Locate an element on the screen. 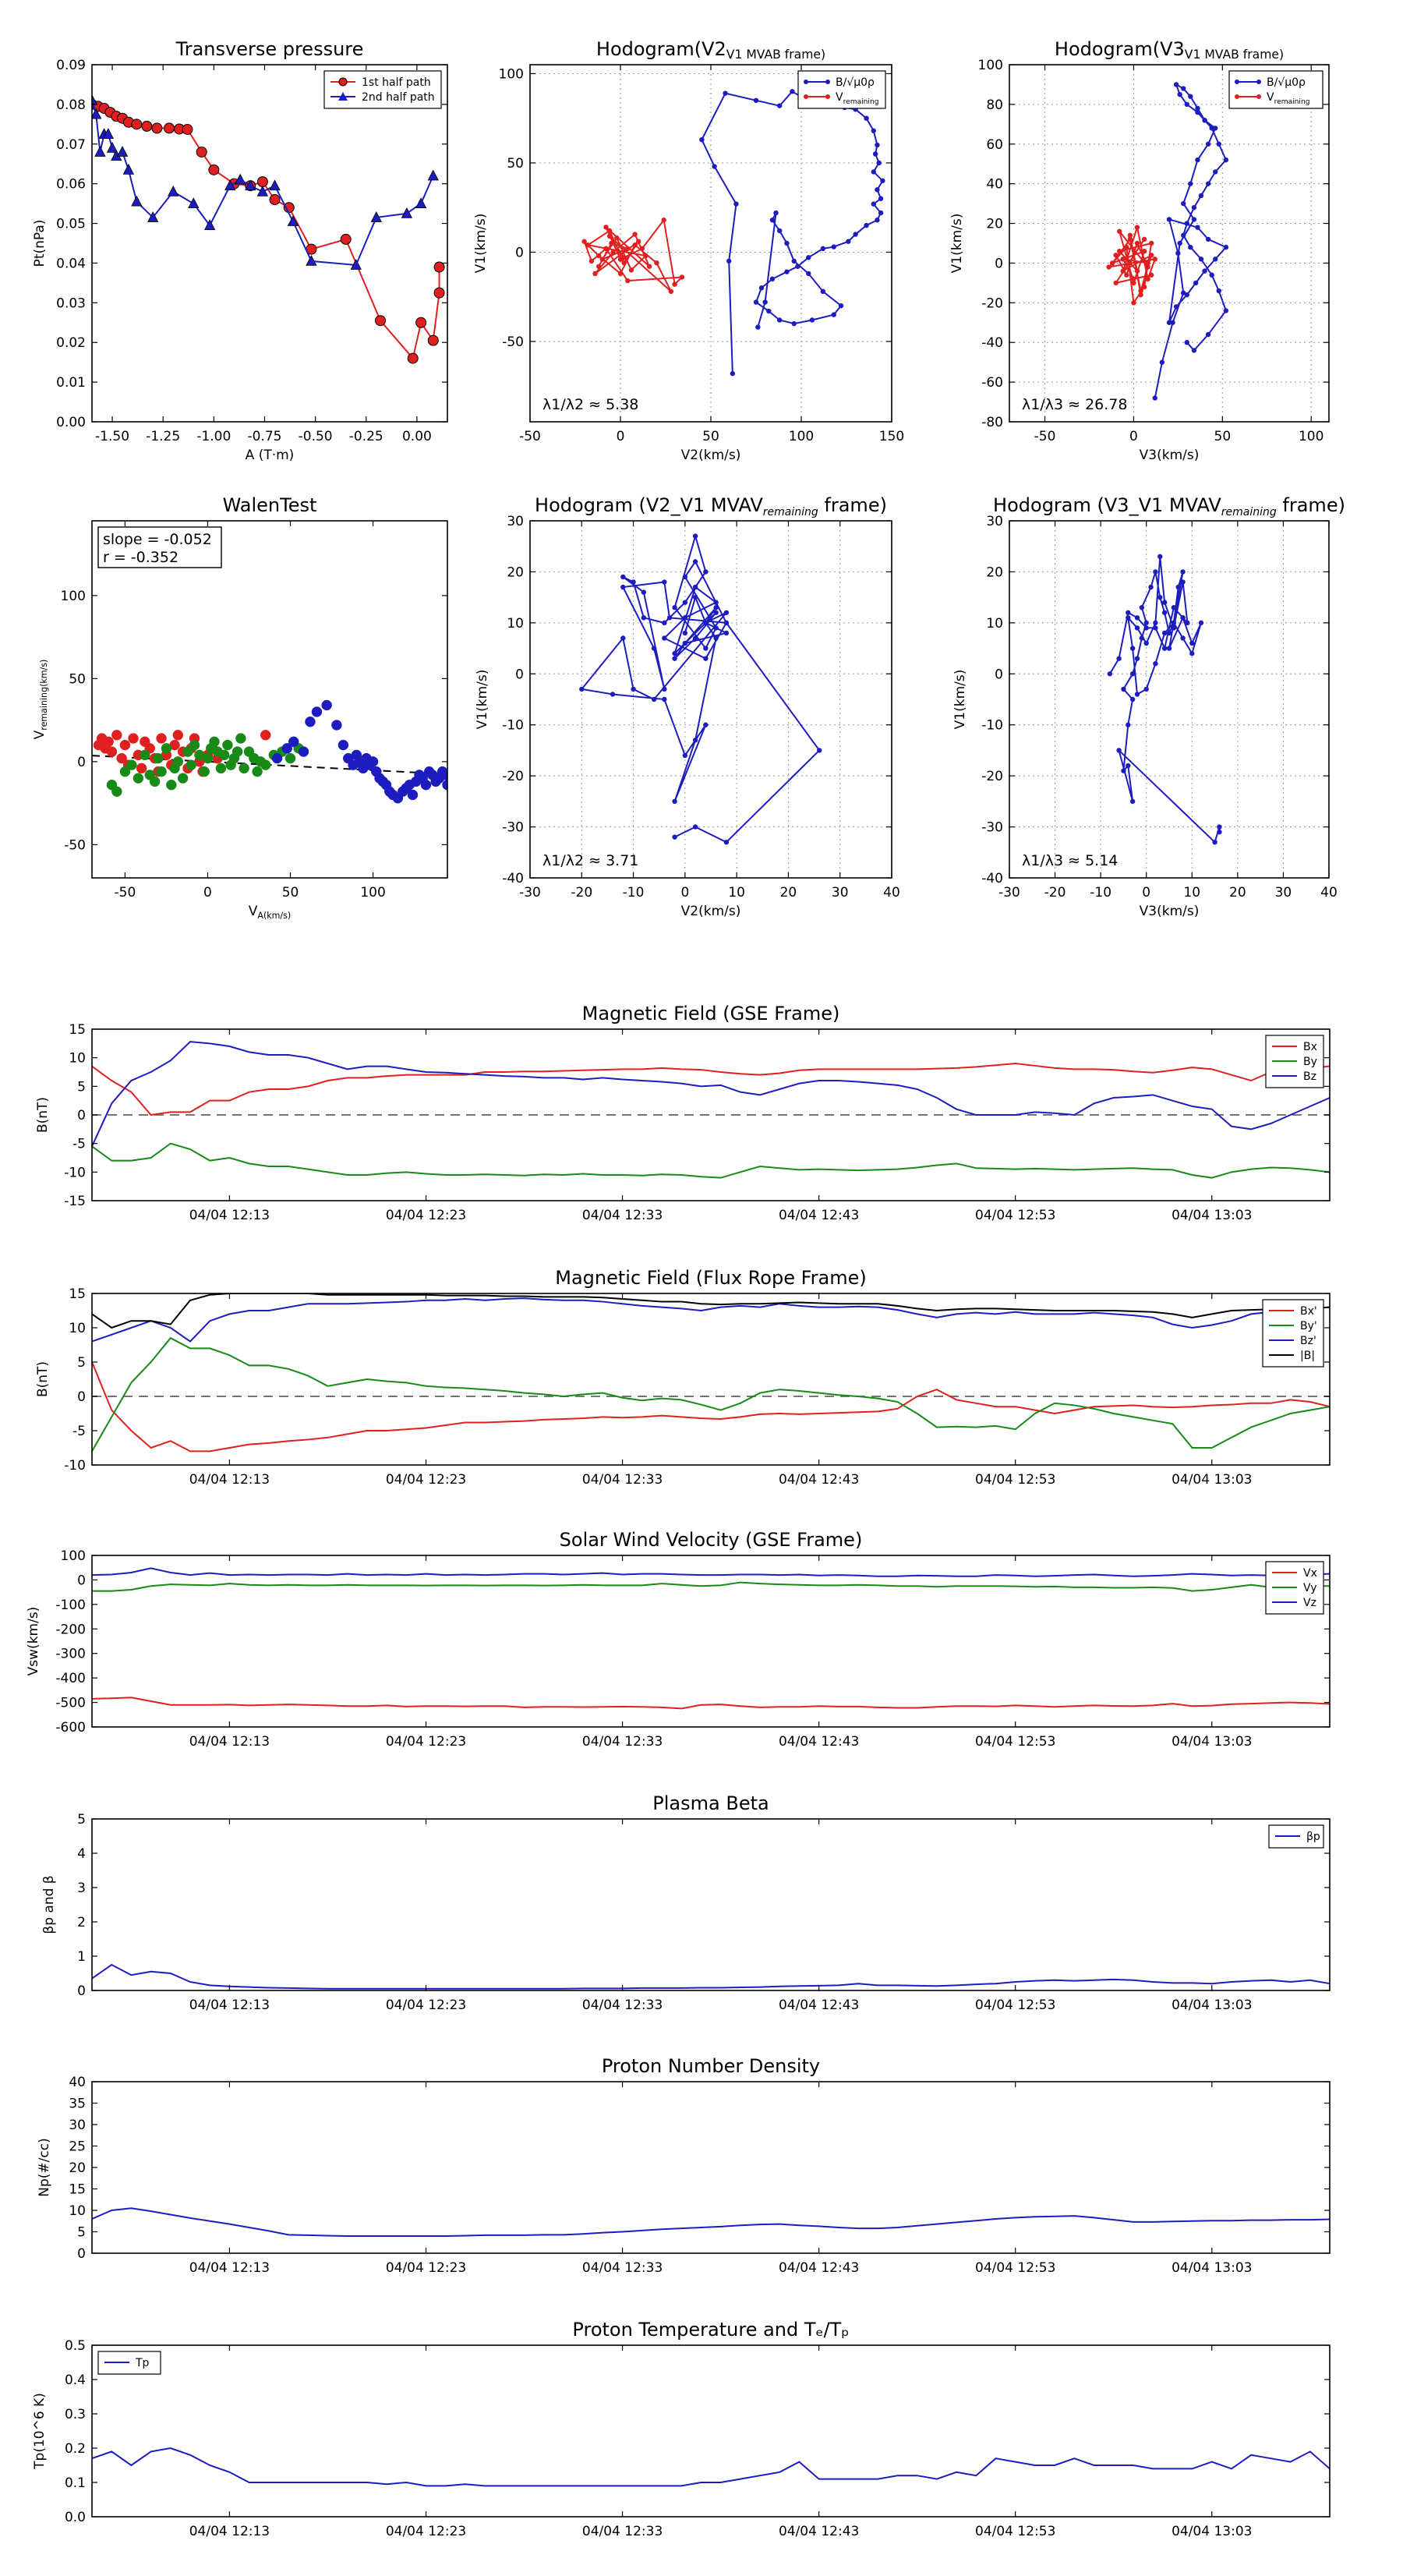 This screenshot has height=2576, width=1403. y-tick-label: 0.1 is located at coordinates (75, 2483).